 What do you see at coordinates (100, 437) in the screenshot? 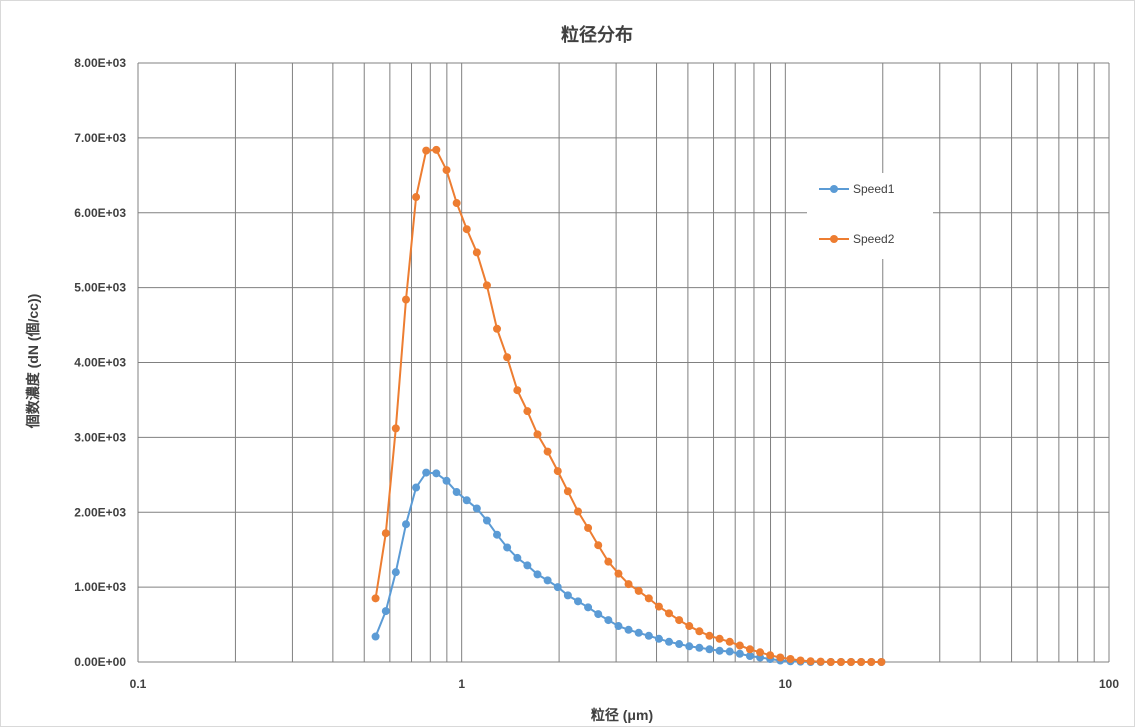
I see `y-tick-label: 3.00E+03` at bounding box center [100, 437].